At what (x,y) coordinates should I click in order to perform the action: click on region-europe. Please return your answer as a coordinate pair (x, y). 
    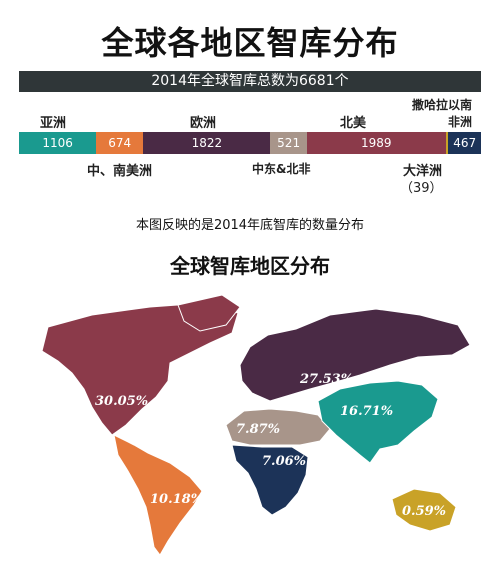
    Looking at the image, I should click on (355, 355).